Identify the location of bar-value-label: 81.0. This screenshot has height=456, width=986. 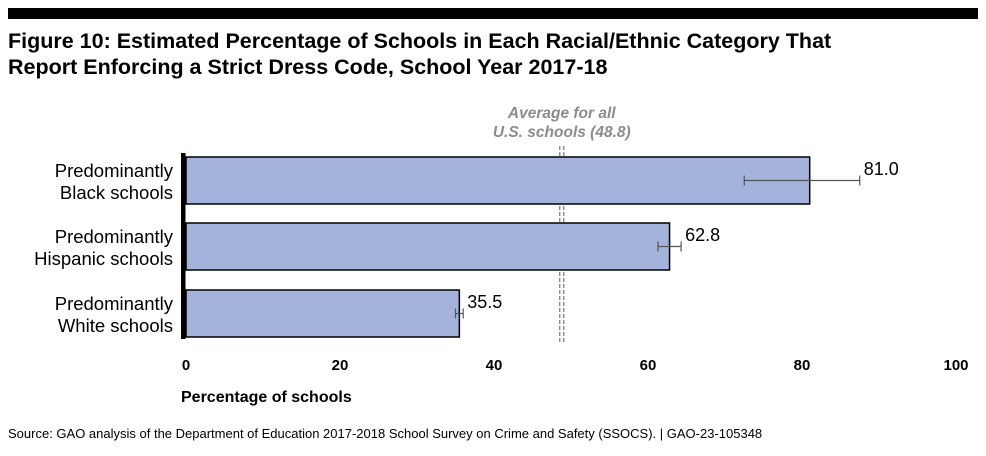
(881, 169).